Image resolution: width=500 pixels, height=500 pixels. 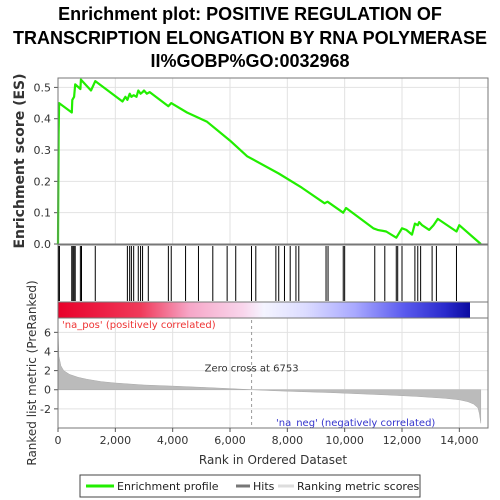 What do you see at coordinates (173, 440) in the screenshot?
I see `metric-xtick-label: 4,000` at bounding box center [173, 440].